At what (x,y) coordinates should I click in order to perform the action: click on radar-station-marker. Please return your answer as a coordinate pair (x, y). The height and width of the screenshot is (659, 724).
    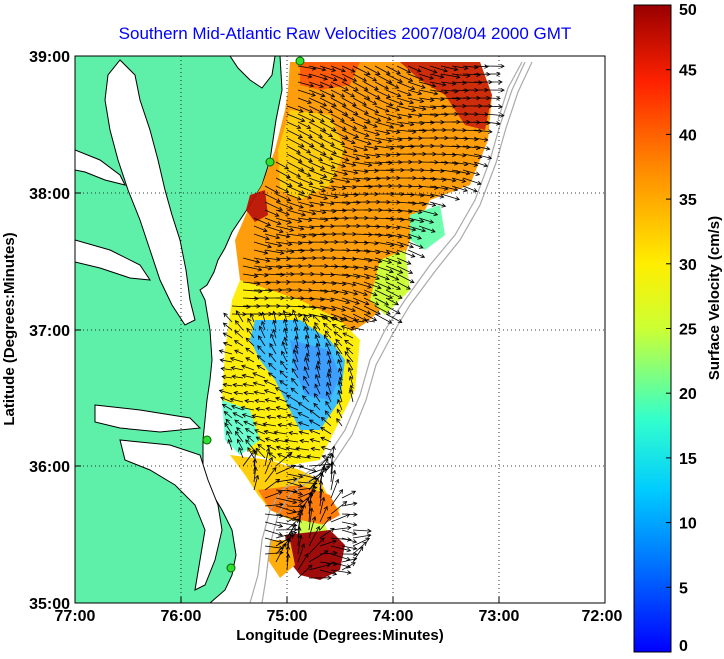
    Looking at the image, I should click on (270, 162).